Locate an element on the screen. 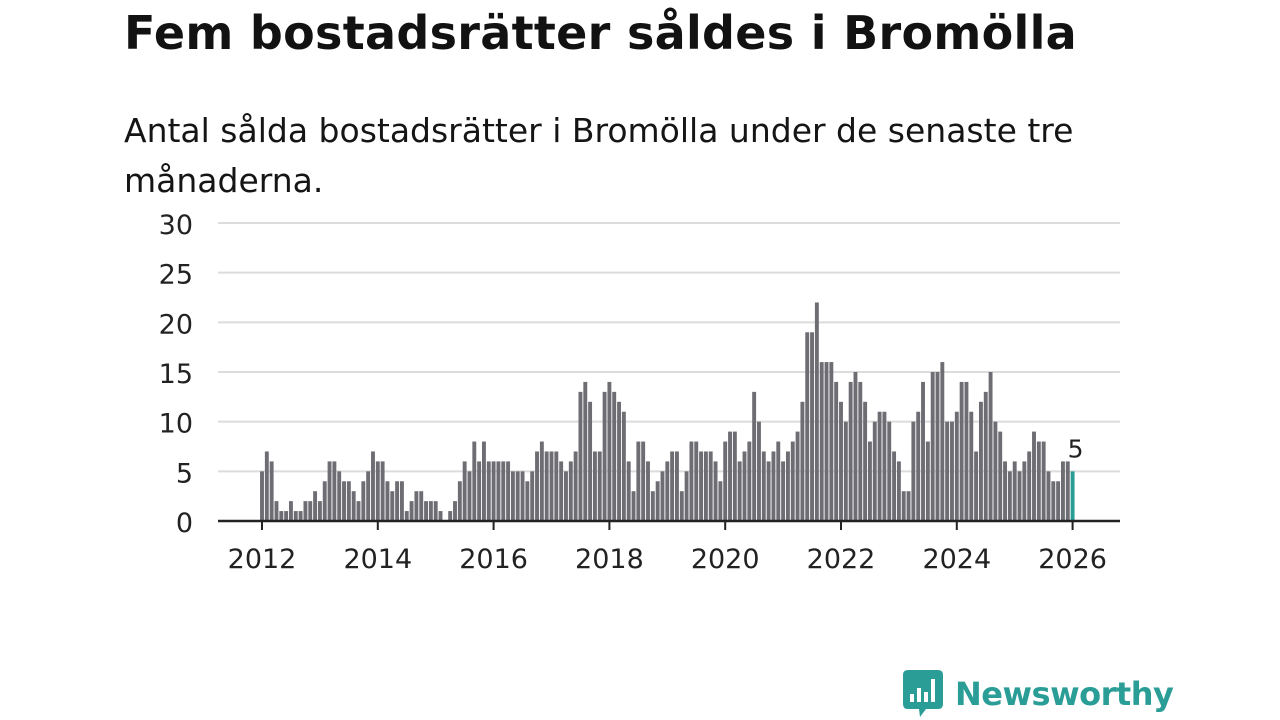  y-tick-label: 5 is located at coordinates (184, 473).